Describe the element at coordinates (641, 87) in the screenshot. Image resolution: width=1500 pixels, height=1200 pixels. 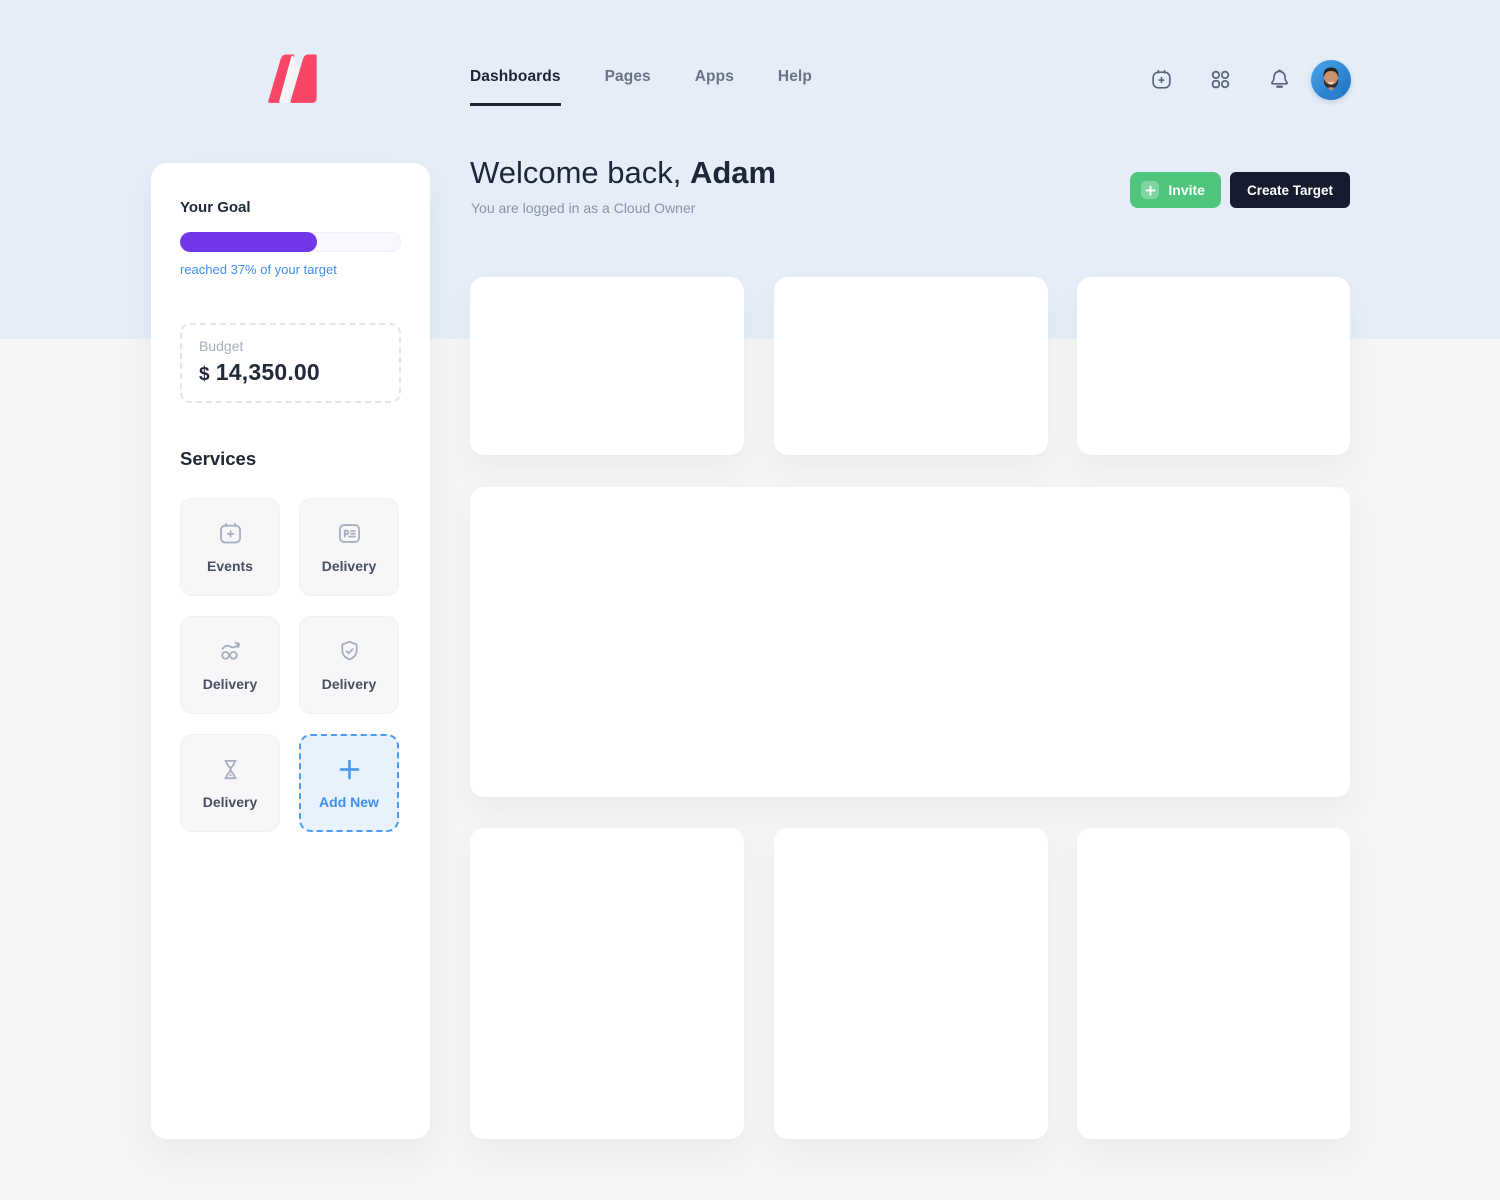
I see `top-navigation: Dashboards Pages Apps Help` at that location.